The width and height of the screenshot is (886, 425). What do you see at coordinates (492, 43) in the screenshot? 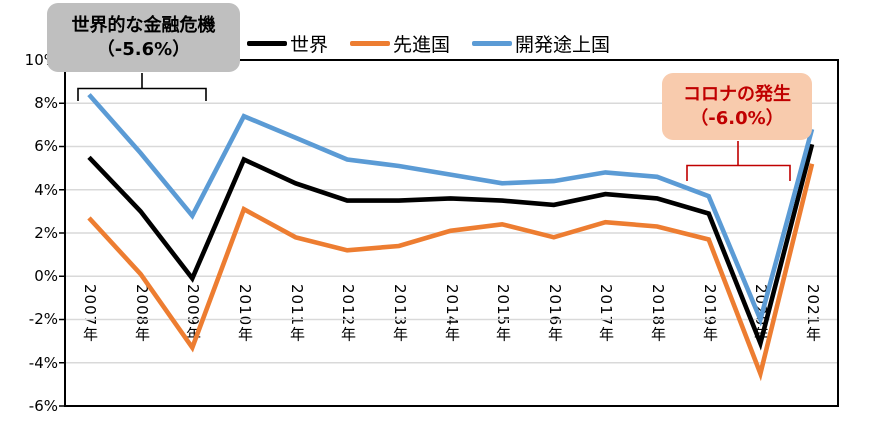
I see `developing-line-swatch` at bounding box center [492, 43].